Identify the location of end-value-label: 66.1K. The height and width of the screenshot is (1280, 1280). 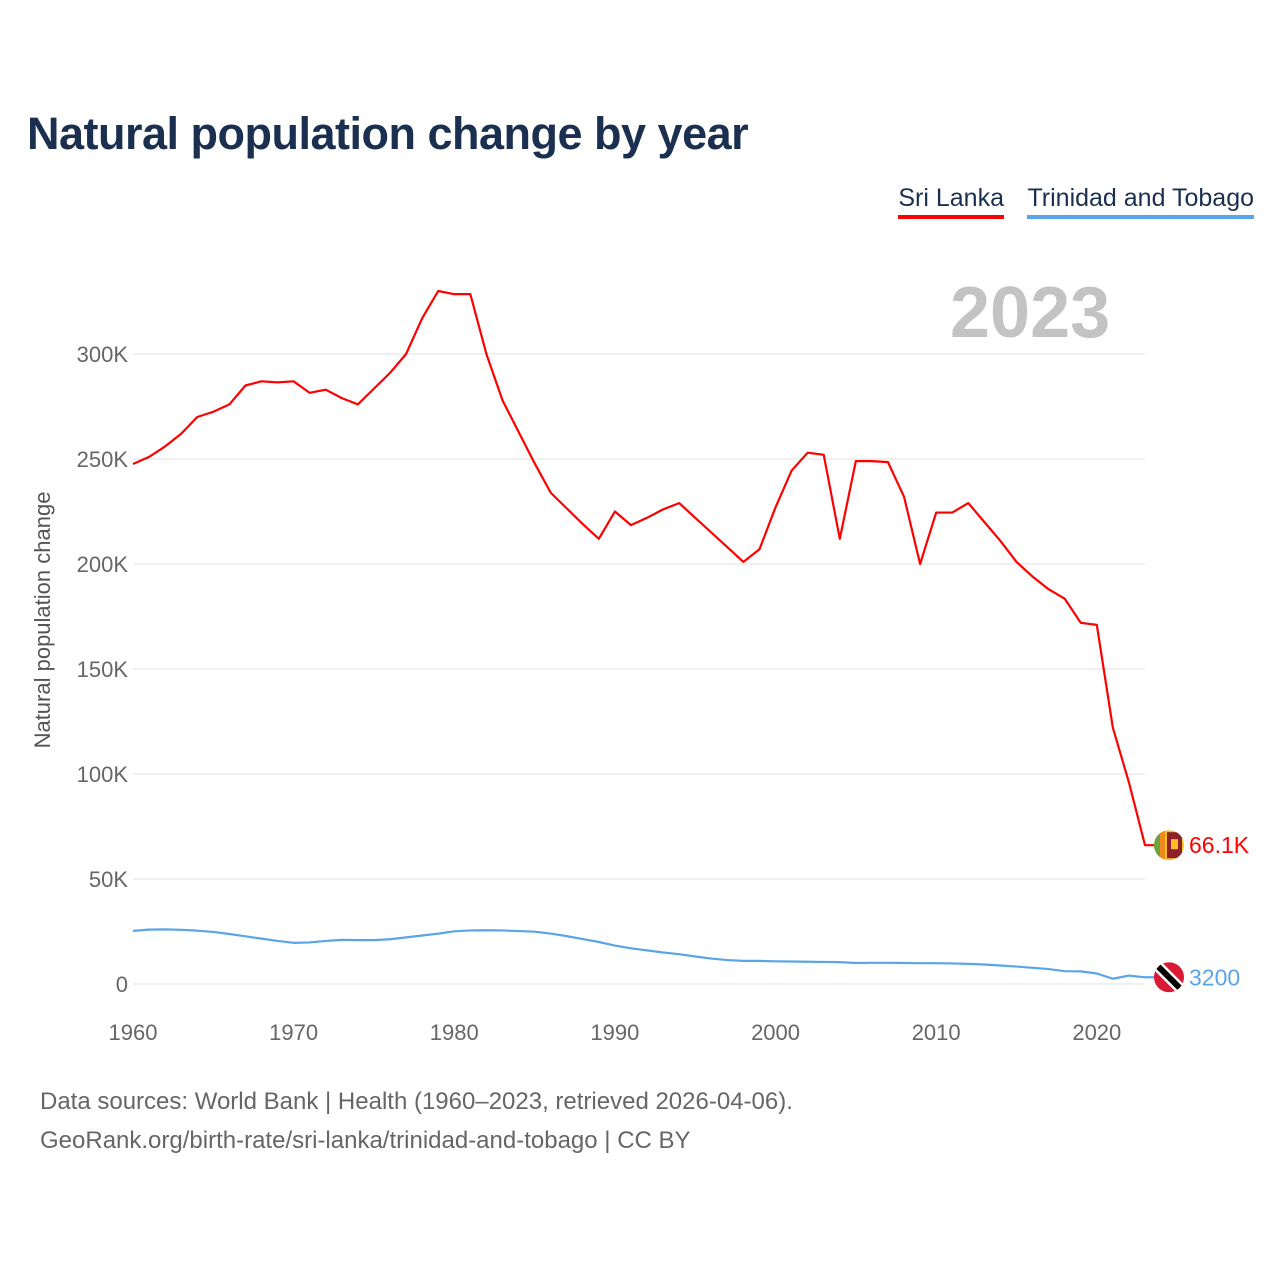
(1219, 845).